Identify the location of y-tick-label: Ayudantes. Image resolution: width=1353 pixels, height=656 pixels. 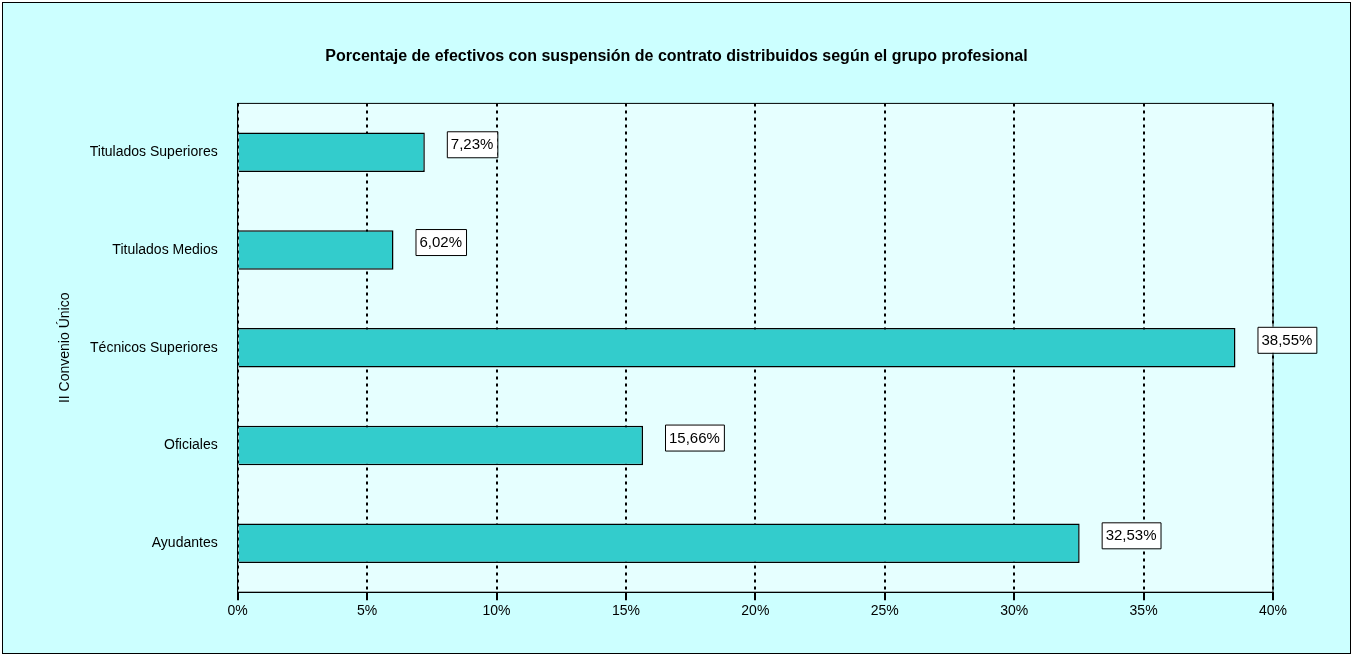
(184, 542).